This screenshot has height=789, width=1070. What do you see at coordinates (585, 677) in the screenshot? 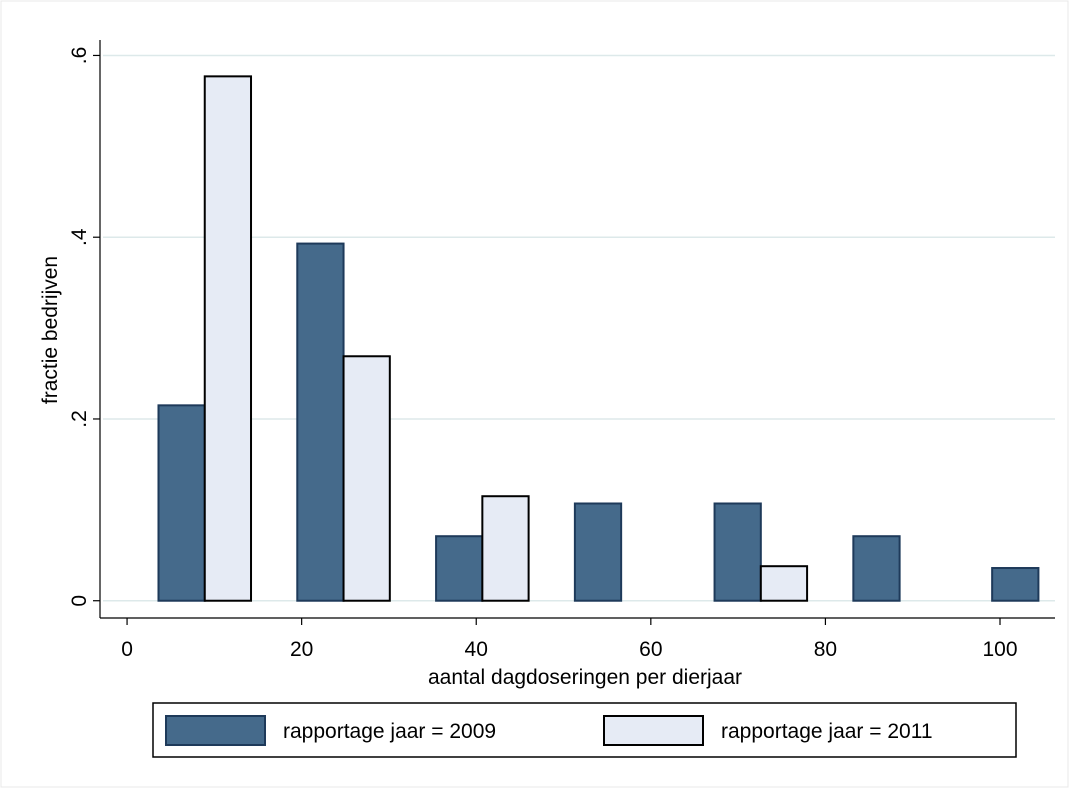
I see `x-axis-label: aantal dagdoseringen per dierjaar` at bounding box center [585, 677].